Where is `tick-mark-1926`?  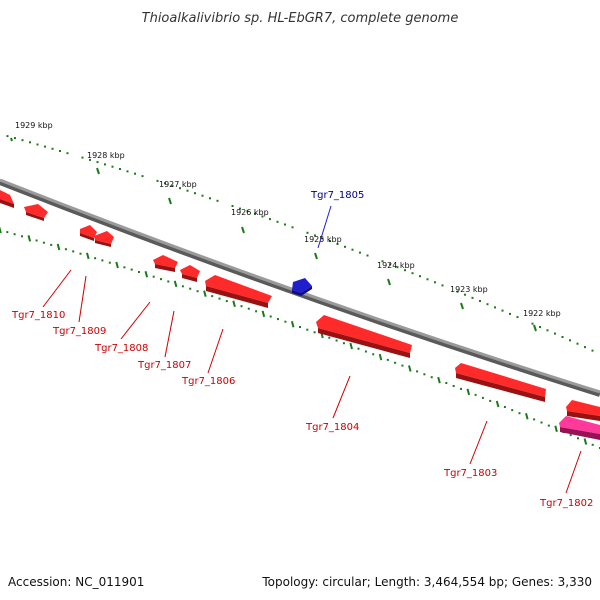
tick-mark-1926 is located at coordinates (243, 230).